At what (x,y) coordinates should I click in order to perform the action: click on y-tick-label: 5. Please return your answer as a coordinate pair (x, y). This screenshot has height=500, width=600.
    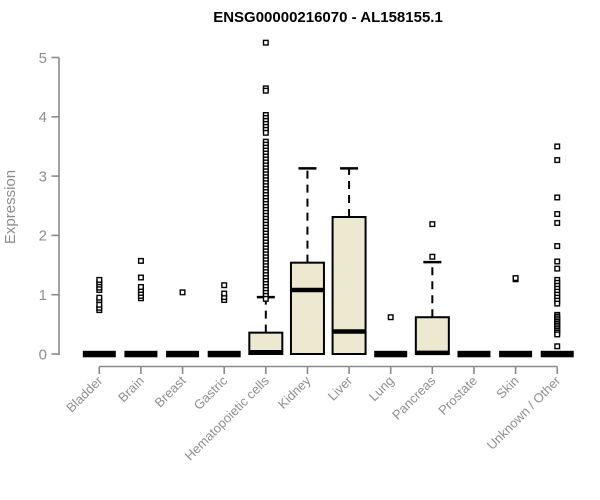
    Looking at the image, I should click on (43, 58).